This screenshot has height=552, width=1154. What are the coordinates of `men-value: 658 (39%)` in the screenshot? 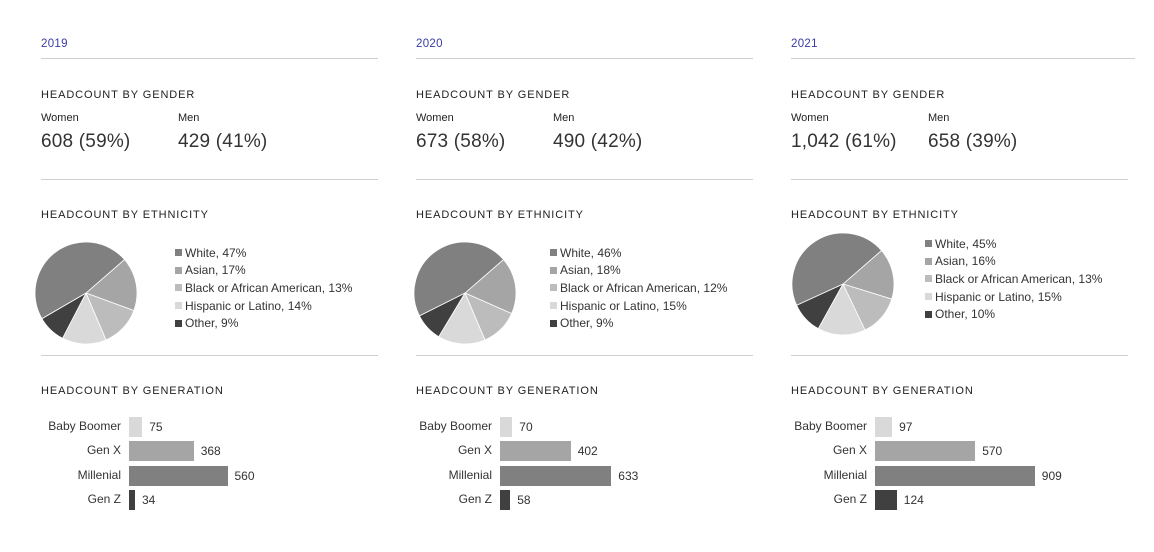 It's located at (973, 141).